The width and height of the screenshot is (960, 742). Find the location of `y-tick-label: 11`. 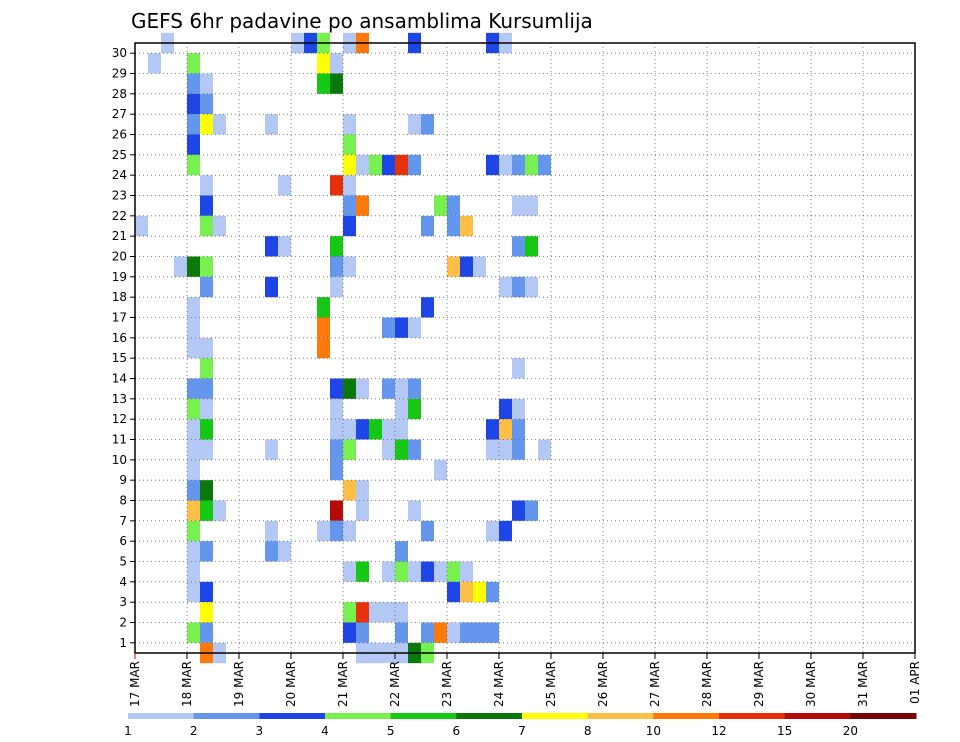

y-tick-label: 11 is located at coordinates (119, 440).